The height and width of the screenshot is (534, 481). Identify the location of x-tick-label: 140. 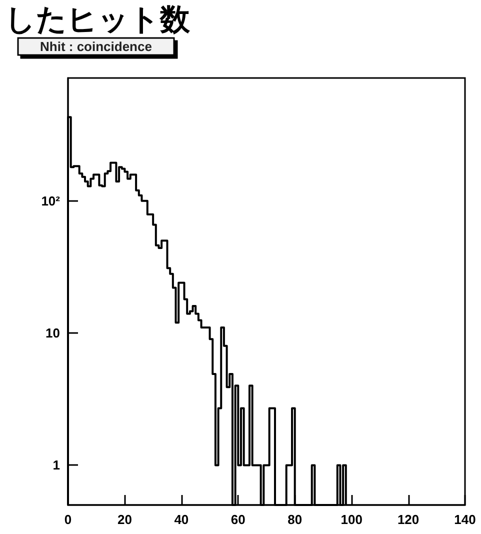
(465, 519).